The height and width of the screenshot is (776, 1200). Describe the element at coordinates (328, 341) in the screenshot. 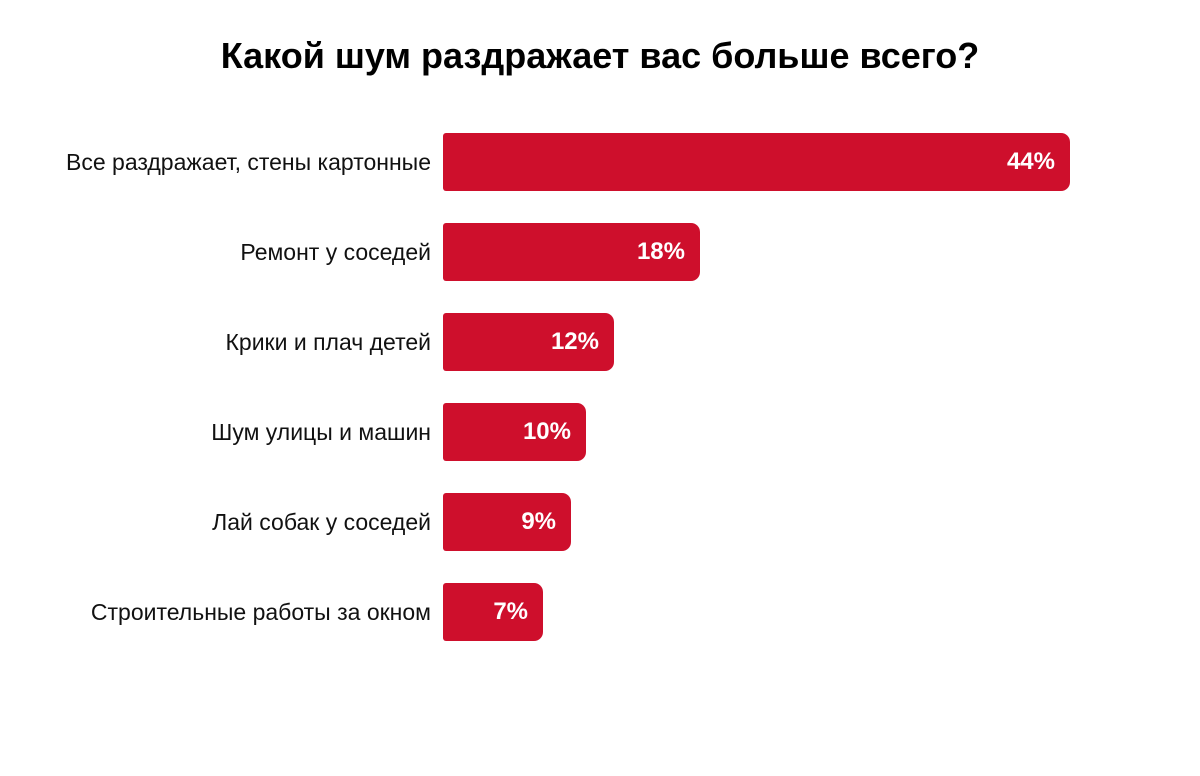

I see `category-label: Крики и плач детей` at that location.